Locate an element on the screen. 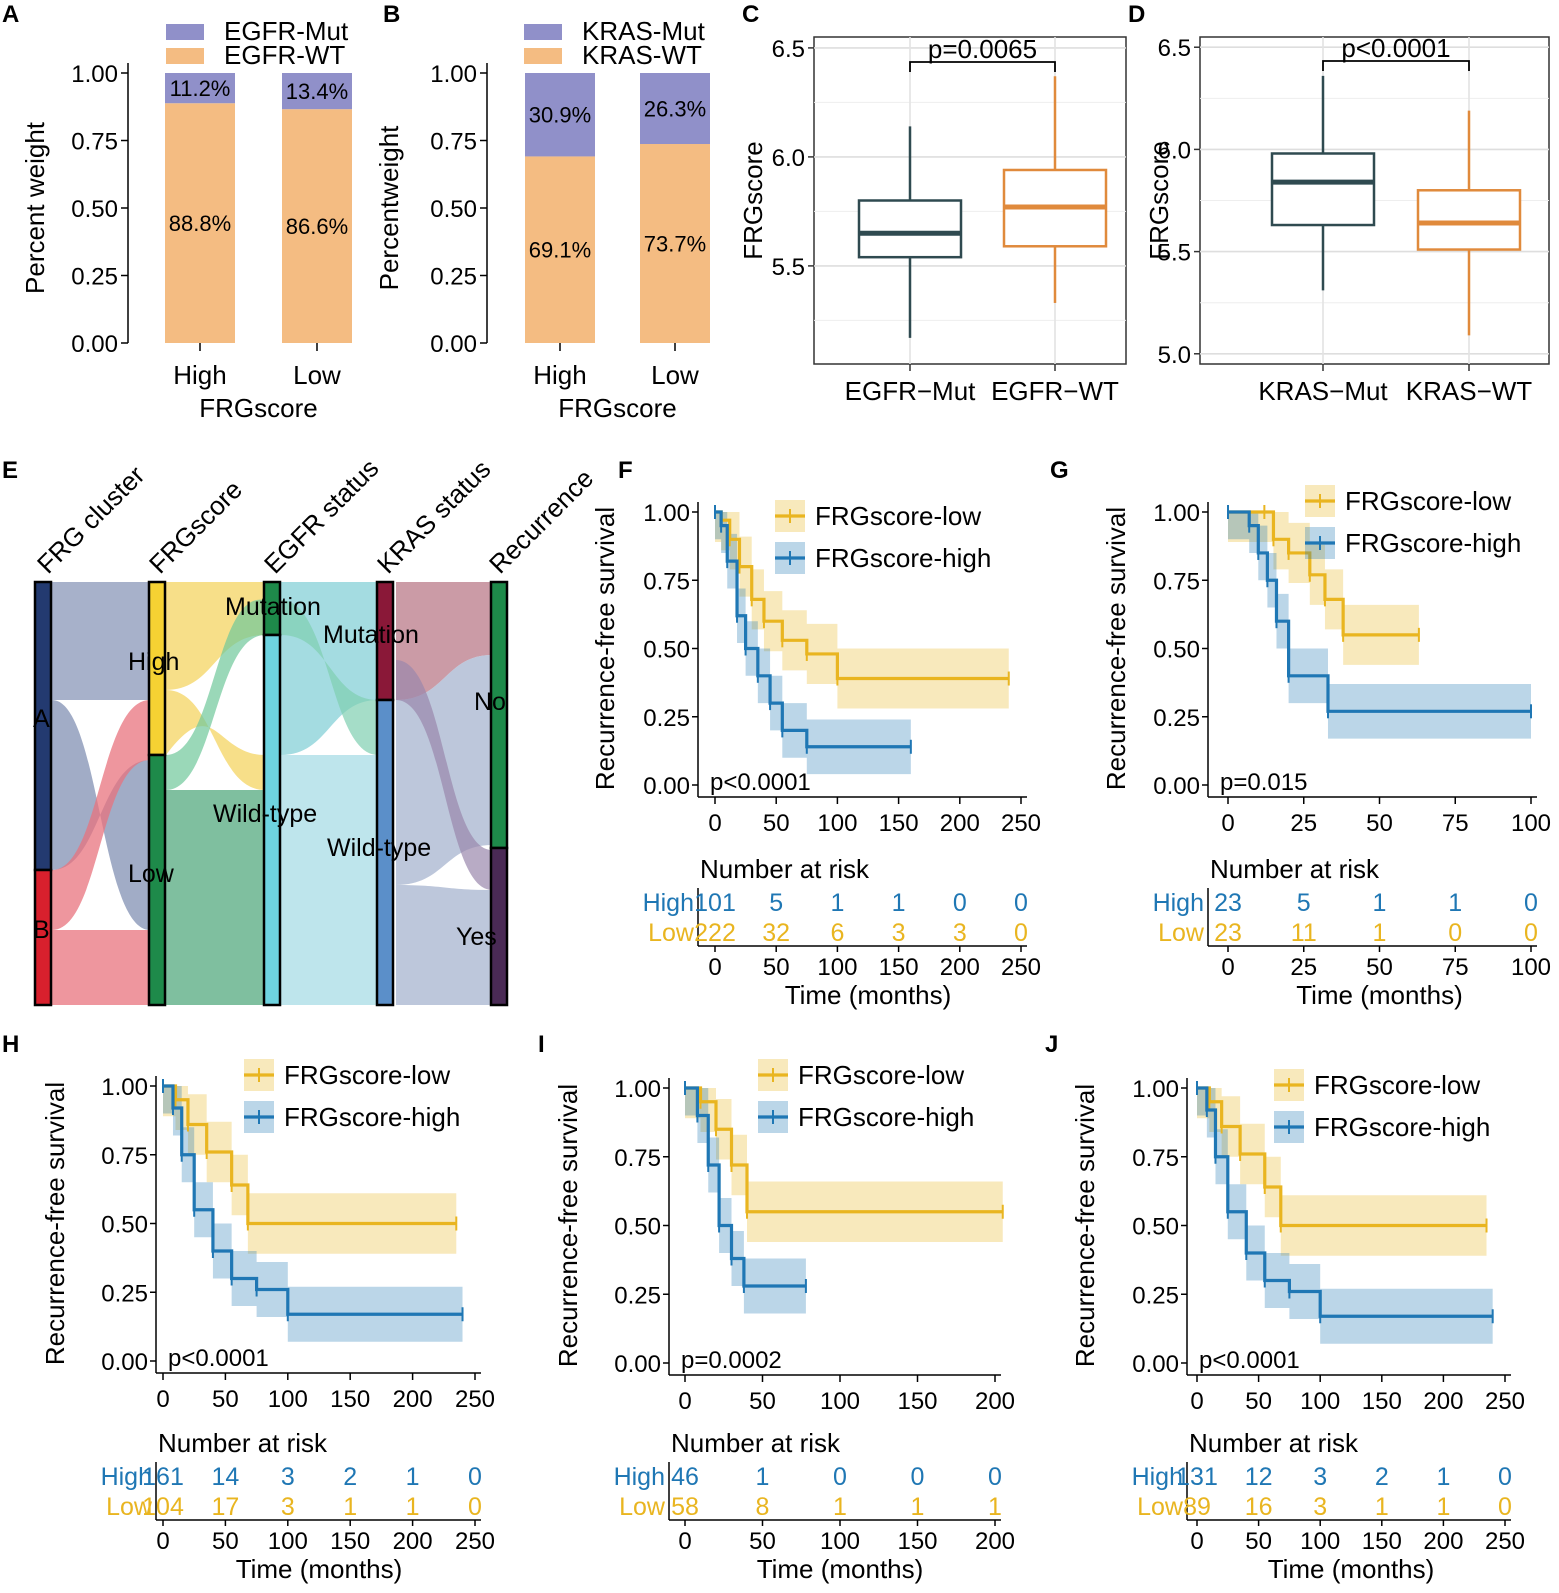 This screenshot has height=1593, width=1559. f-ytick-label: 0.00 is located at coordinates (666, 786).